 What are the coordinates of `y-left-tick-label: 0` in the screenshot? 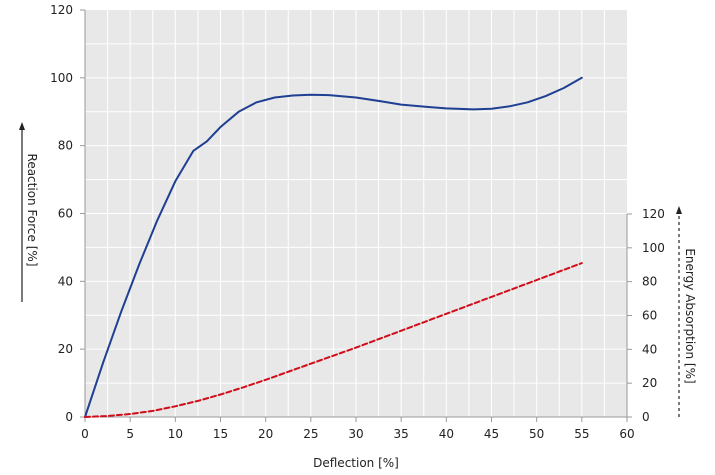 It's located at (69, 417).